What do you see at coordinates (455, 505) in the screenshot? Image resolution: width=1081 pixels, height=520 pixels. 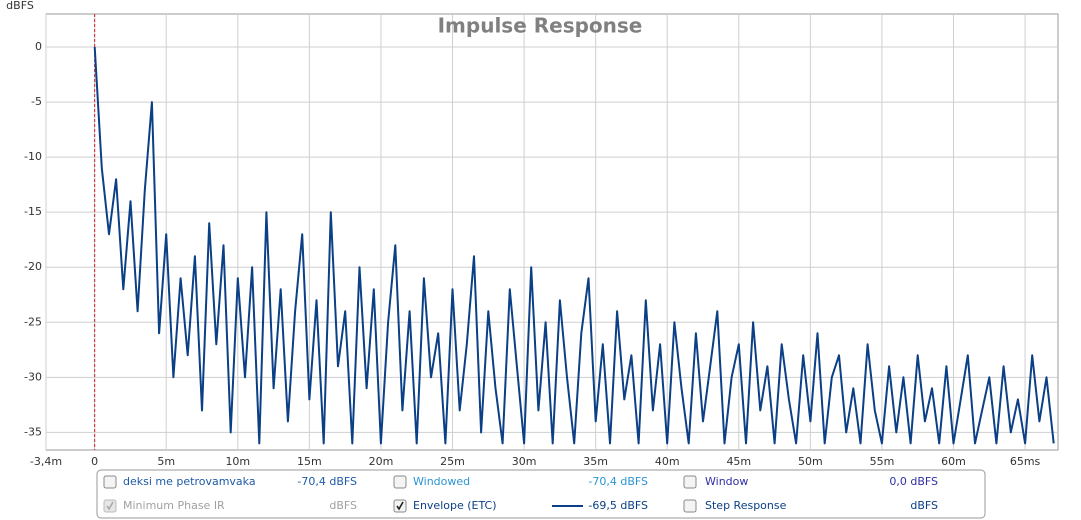 I see `legend-label: Envelope (ETC)` at bounding box center [455, 505].